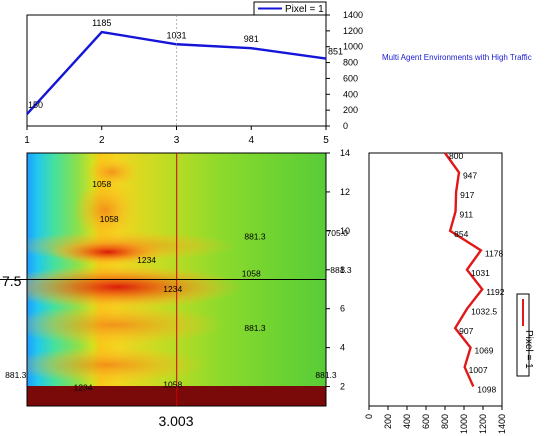  I want to click on heatmap-contour-label: 528.8, so click(0, 375).